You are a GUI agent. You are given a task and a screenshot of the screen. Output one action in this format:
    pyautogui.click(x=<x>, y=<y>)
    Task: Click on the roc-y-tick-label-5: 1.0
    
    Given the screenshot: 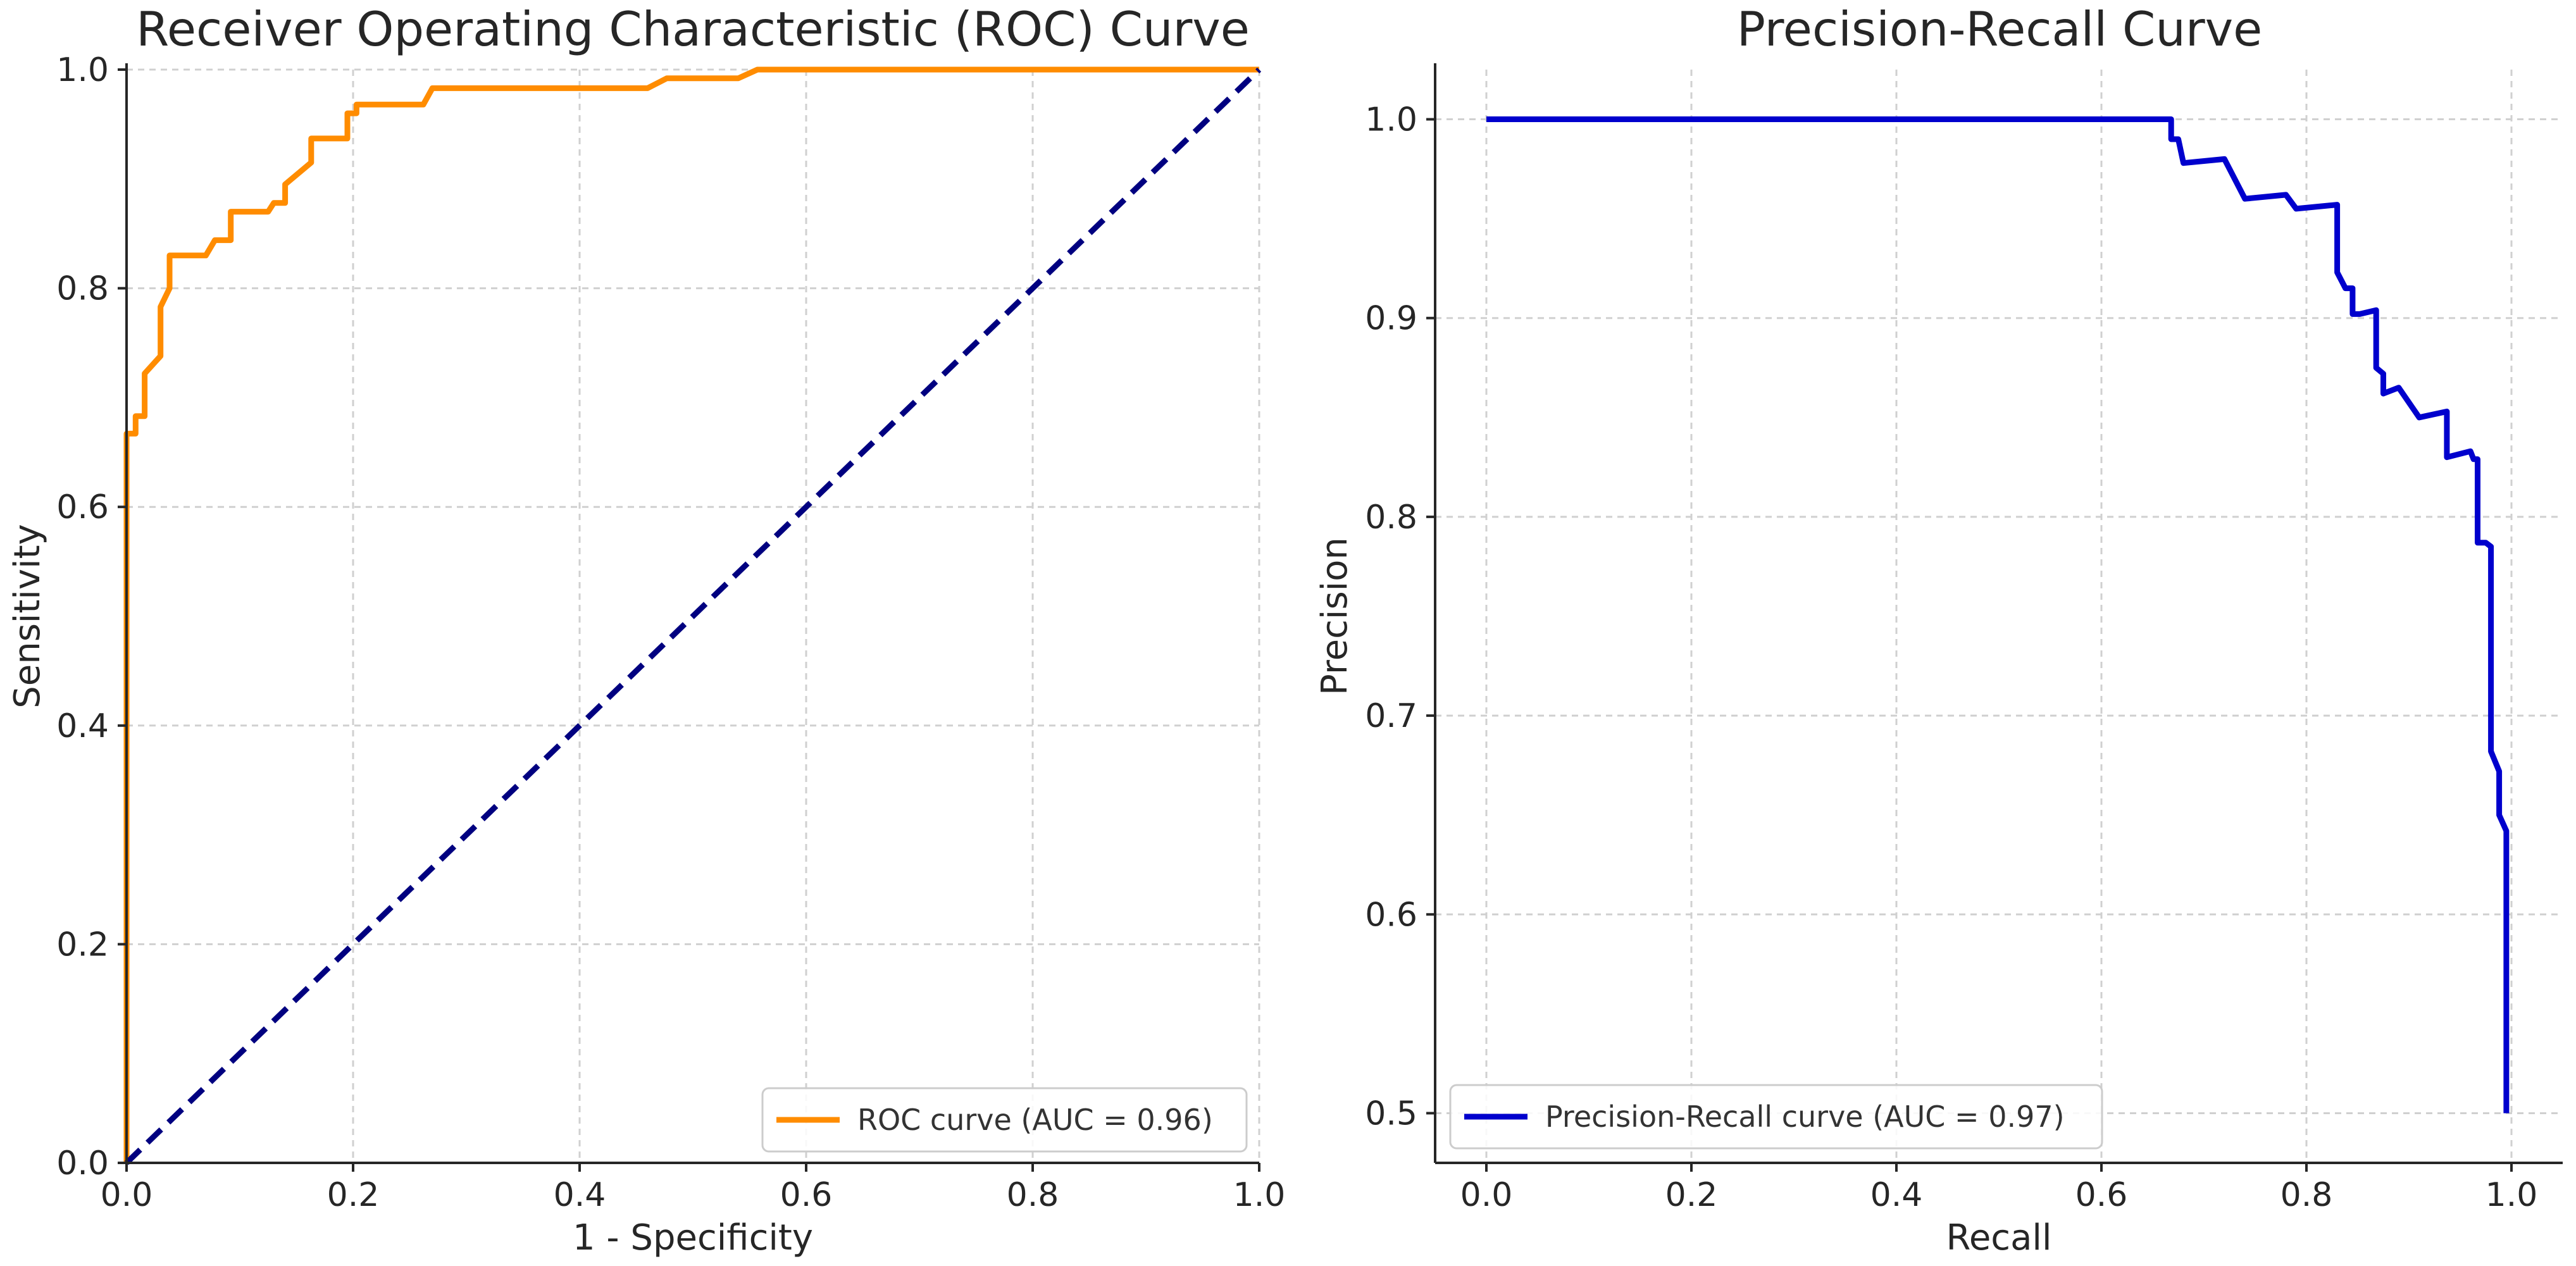 What is the action you would take?
    pyautogui.click(x=82, y=70)
    